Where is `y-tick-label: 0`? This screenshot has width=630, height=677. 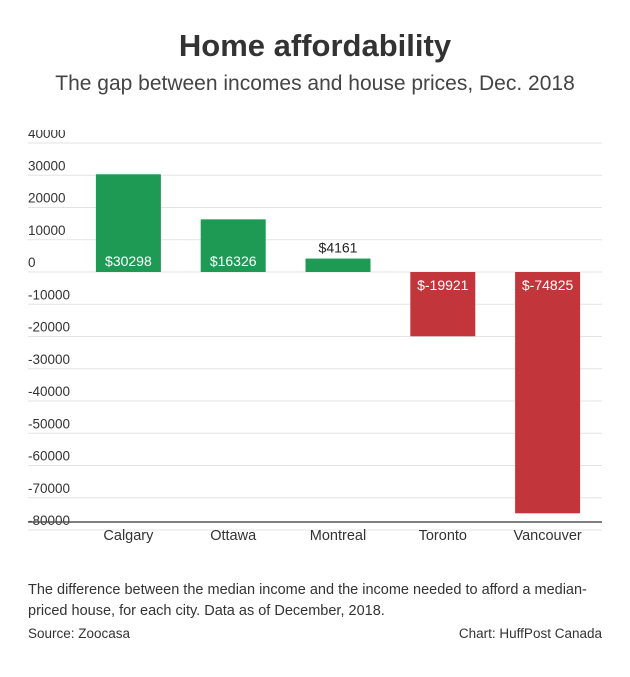 y-tick-label: 0 is located at coordinates (32, 262).